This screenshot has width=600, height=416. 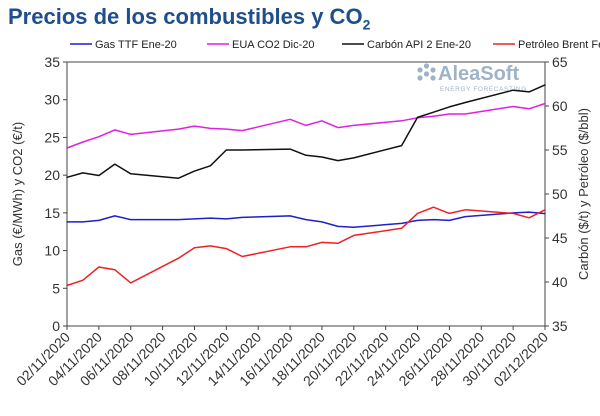 What do you see at coordinates (136, 45) in the screenshot?
I see `legend-label: Gas TTF Ene-20` at bounding box center [136, 45].